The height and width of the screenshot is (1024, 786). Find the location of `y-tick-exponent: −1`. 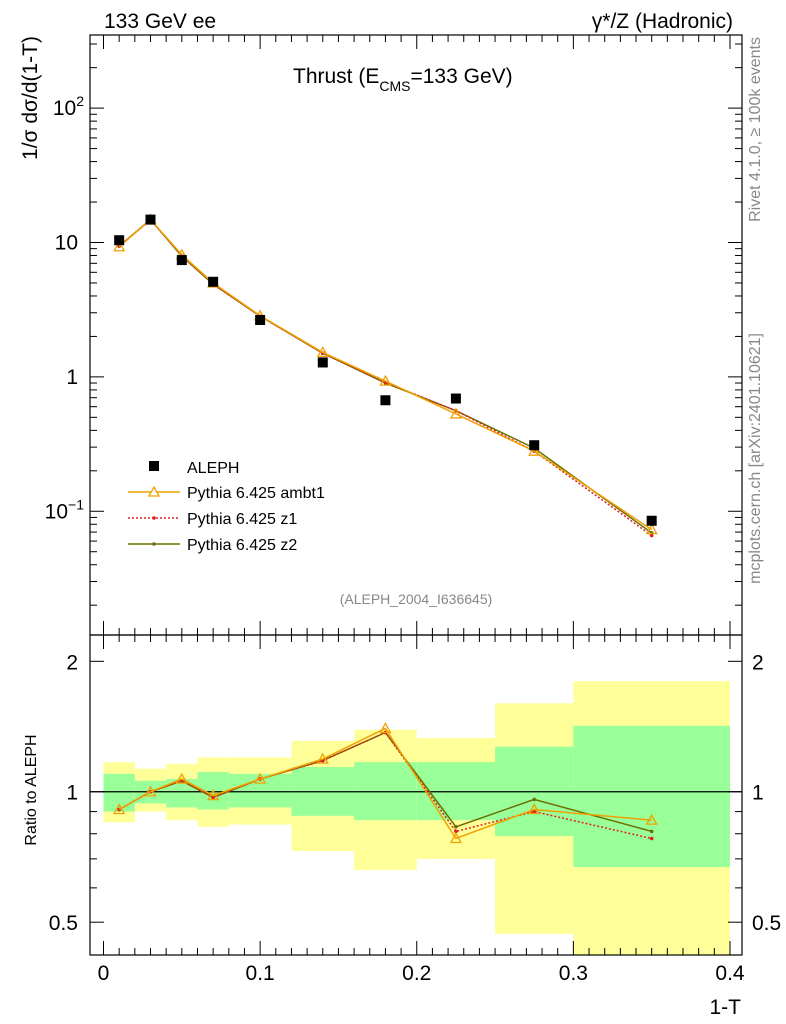

y-tick-exponent: −1 is located at coordinates (76, 504).